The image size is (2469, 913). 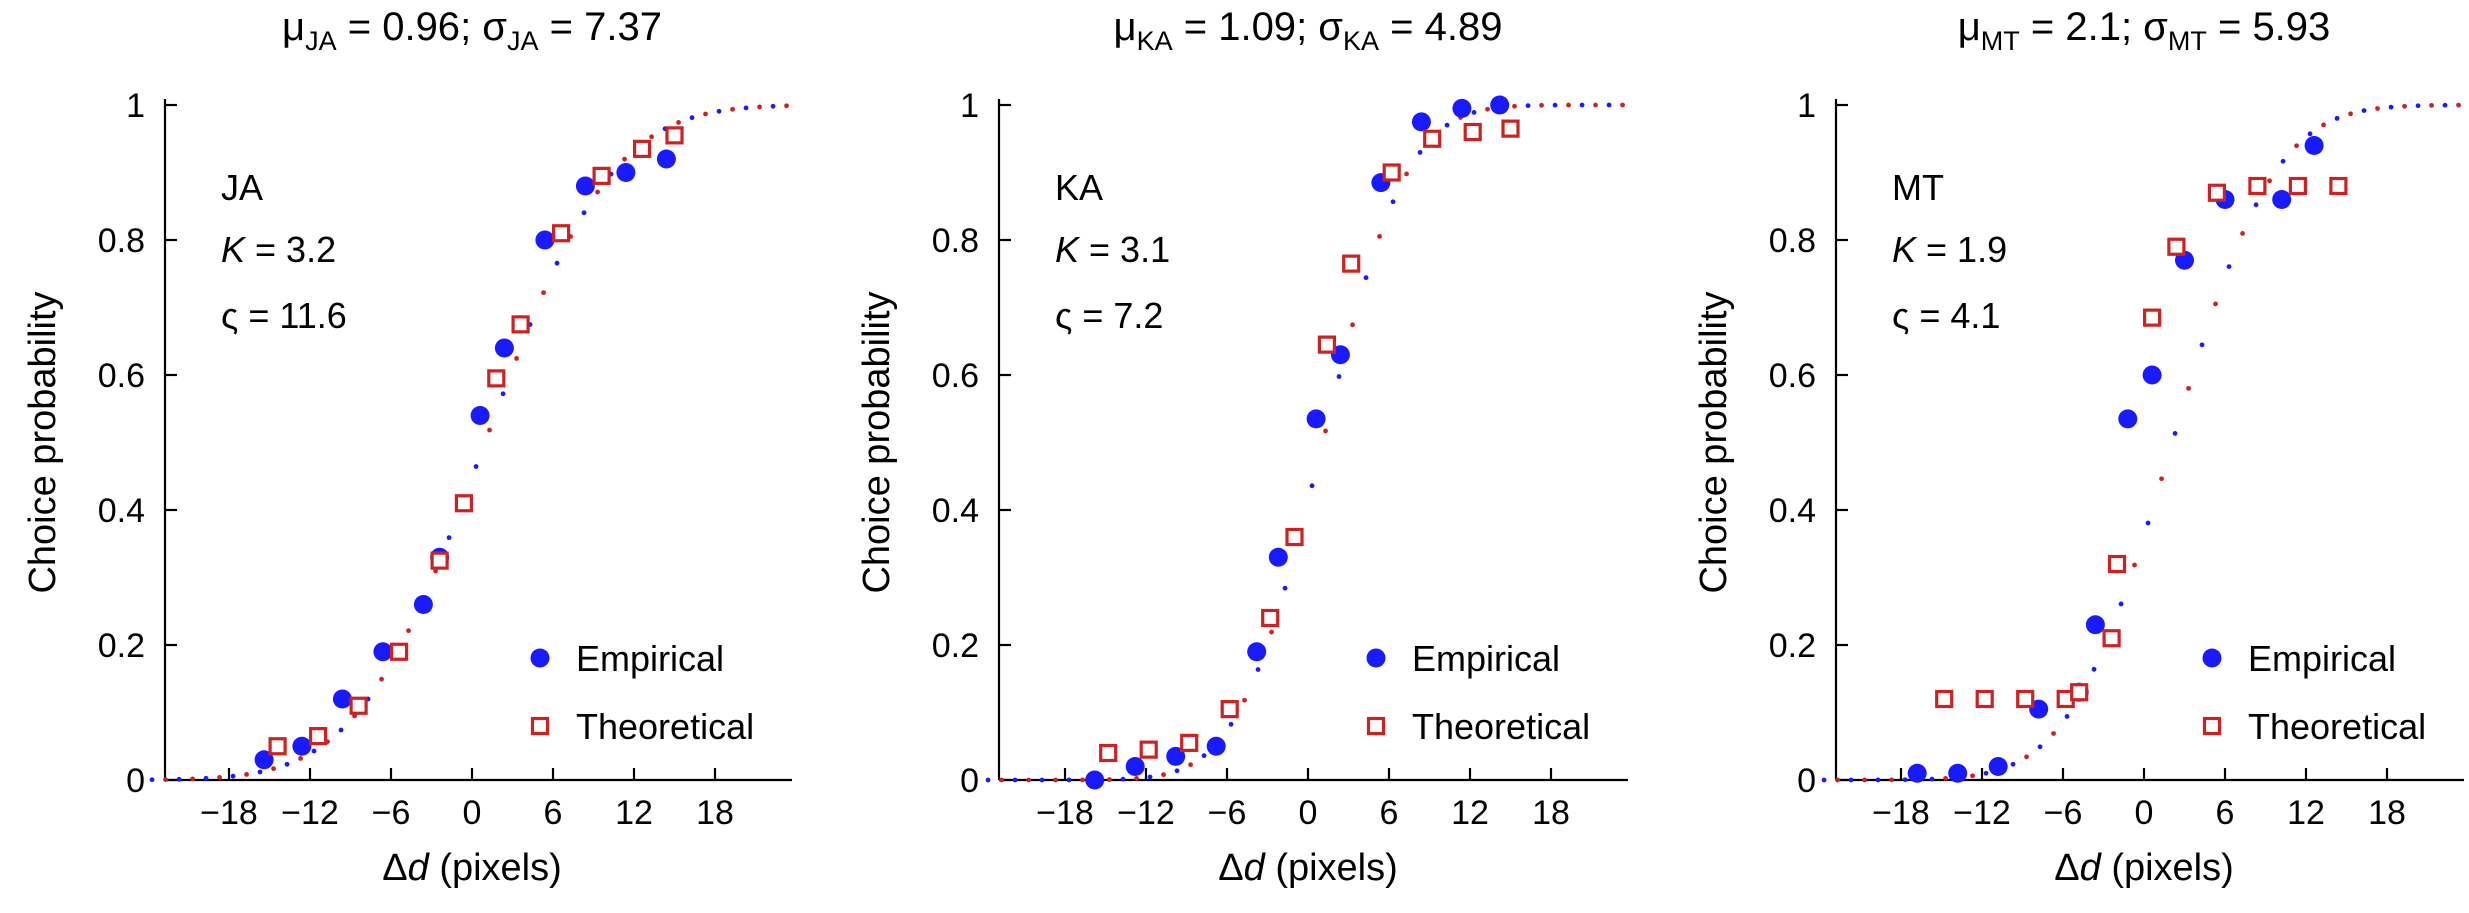 I want to click on x-tick-label: −12, so click(x=310, y=813).